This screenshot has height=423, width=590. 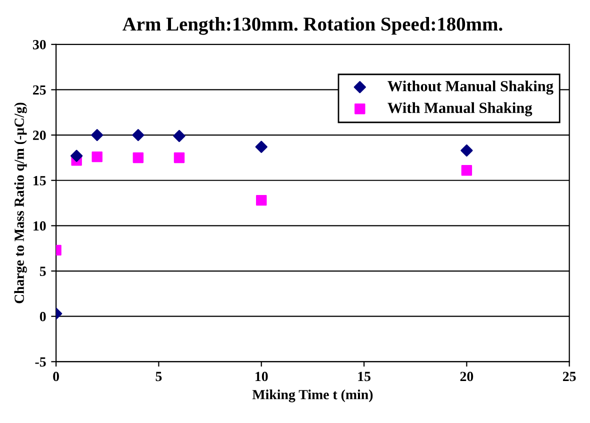 What do you see at coordinates (159, 377) in the screenshot?
I see `x-tick-label: 5` at bounding box center [159, 377].